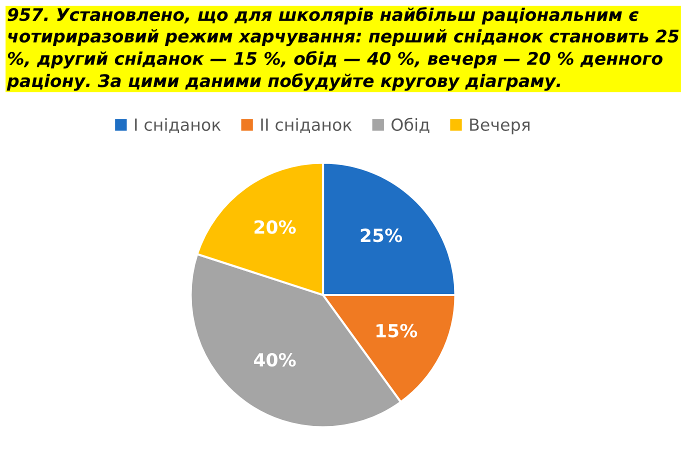 The height and width of the screenshot is (475, 695). I want to click on data-label: 40%, so click(275, 359).